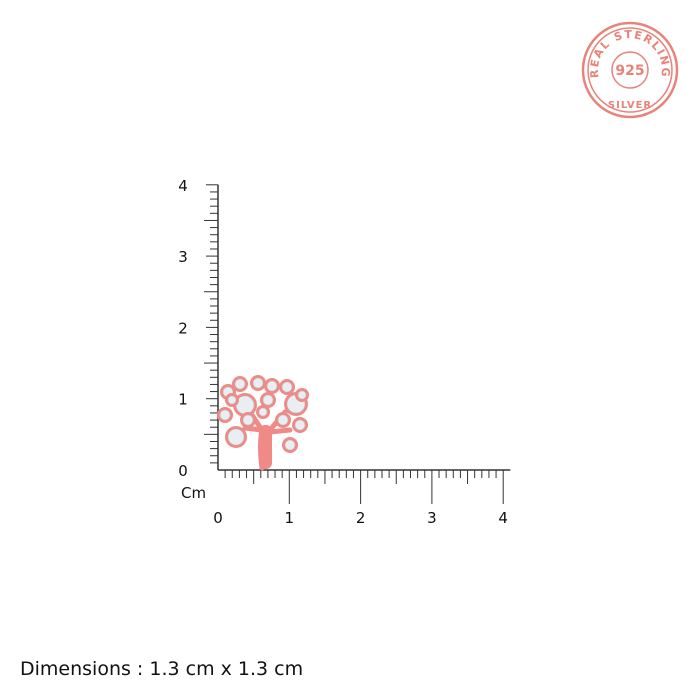 This screenshot has width=700, height=700. Describe the element at coordinates (361, 518) in the screenshot. I see `x-tick-label: 2` at that location.